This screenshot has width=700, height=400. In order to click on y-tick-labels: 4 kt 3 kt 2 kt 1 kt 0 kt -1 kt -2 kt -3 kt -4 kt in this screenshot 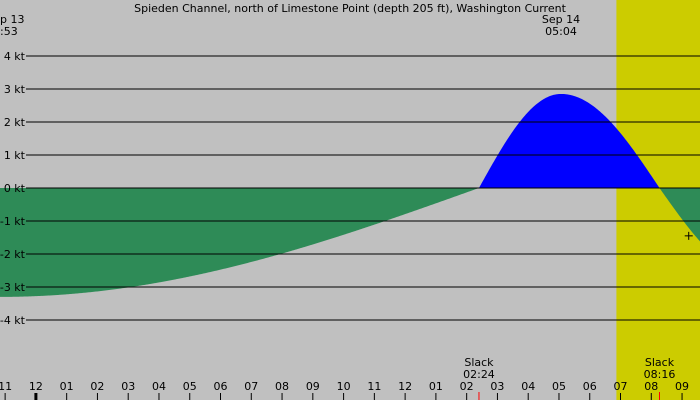, I will do `click(13, 188)`.